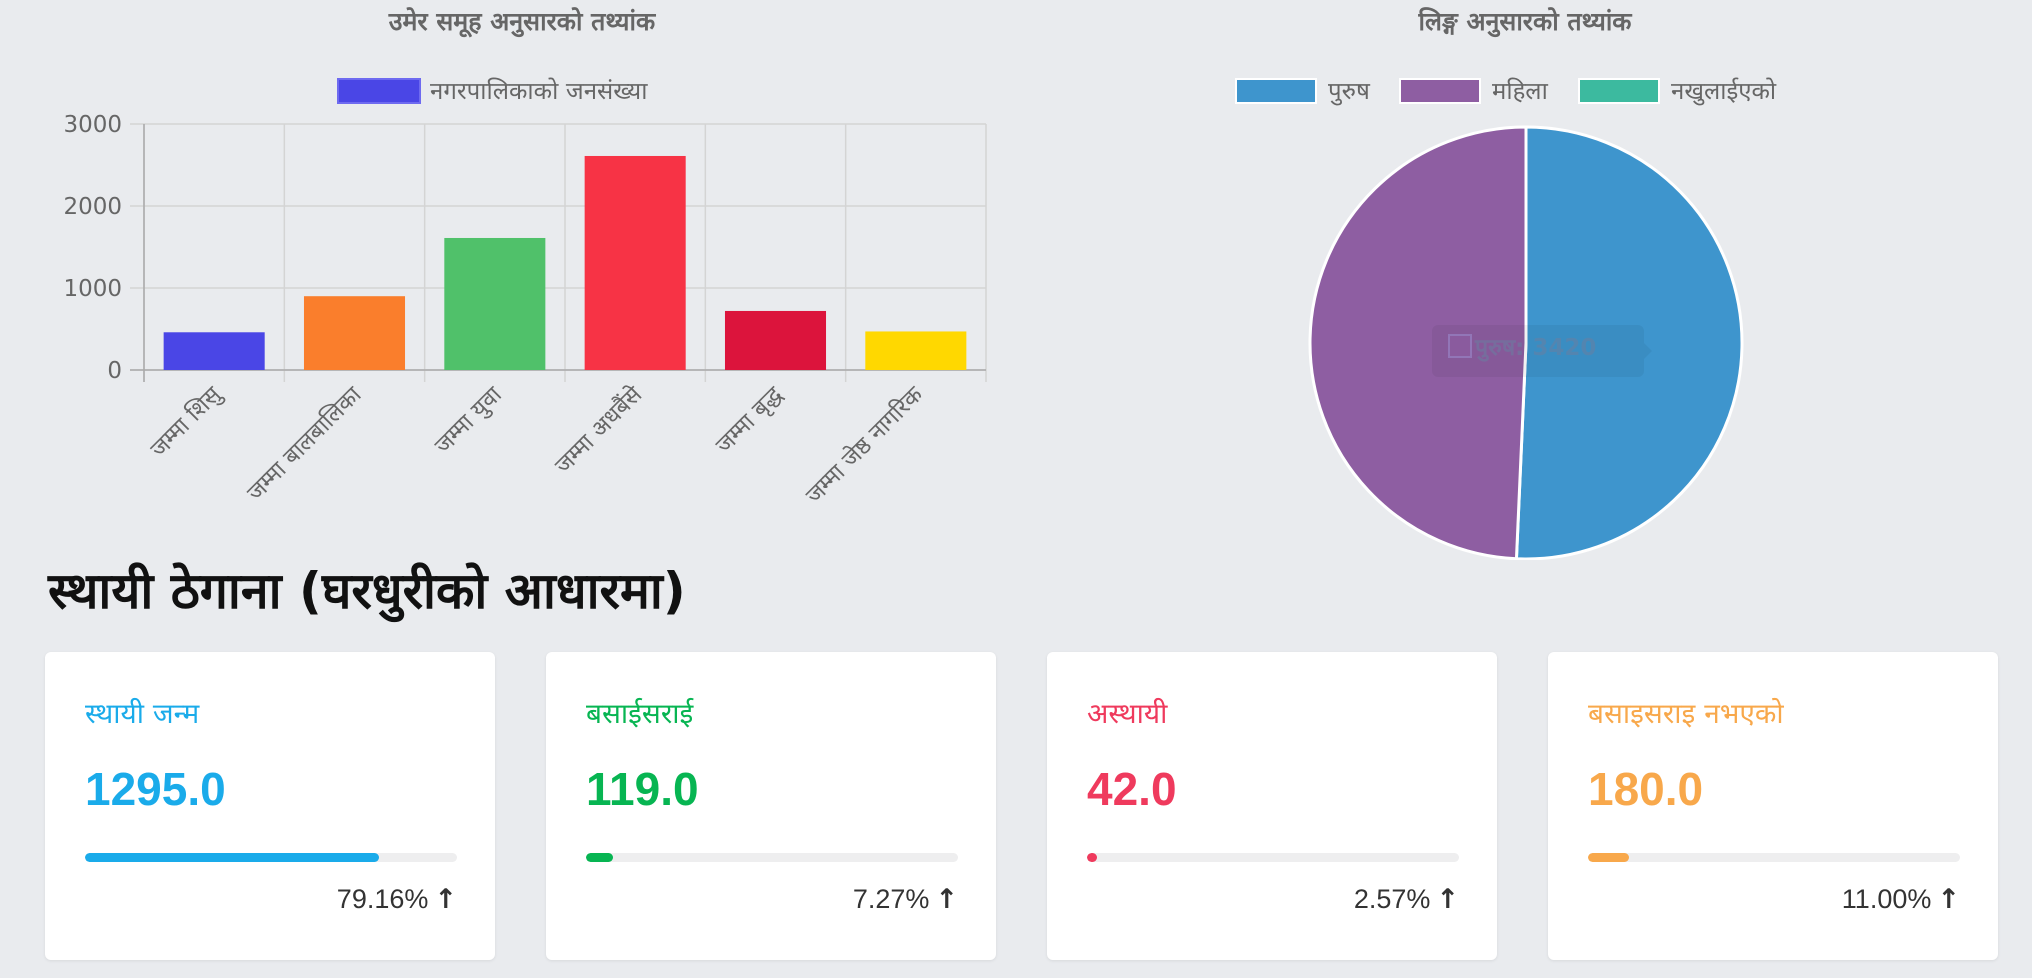 Image resolution: width=2032 pixels, height=978 pixels. I want to click on x-tick-label: जम्मा बृद्ध, so click(750, 420).